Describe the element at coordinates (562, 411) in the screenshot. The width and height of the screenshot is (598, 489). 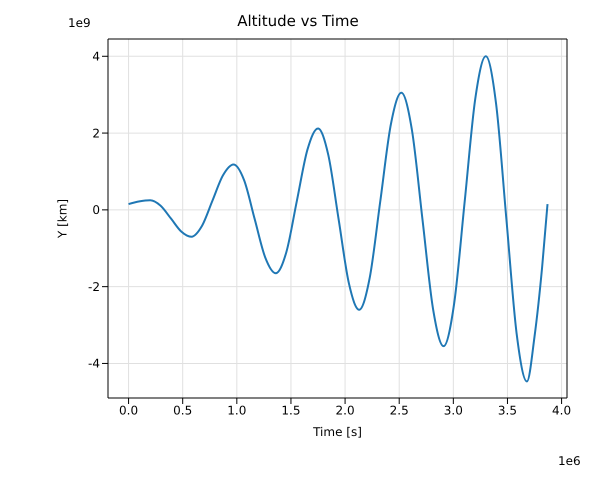
I see `x-tick-label: 4.0` at that location.